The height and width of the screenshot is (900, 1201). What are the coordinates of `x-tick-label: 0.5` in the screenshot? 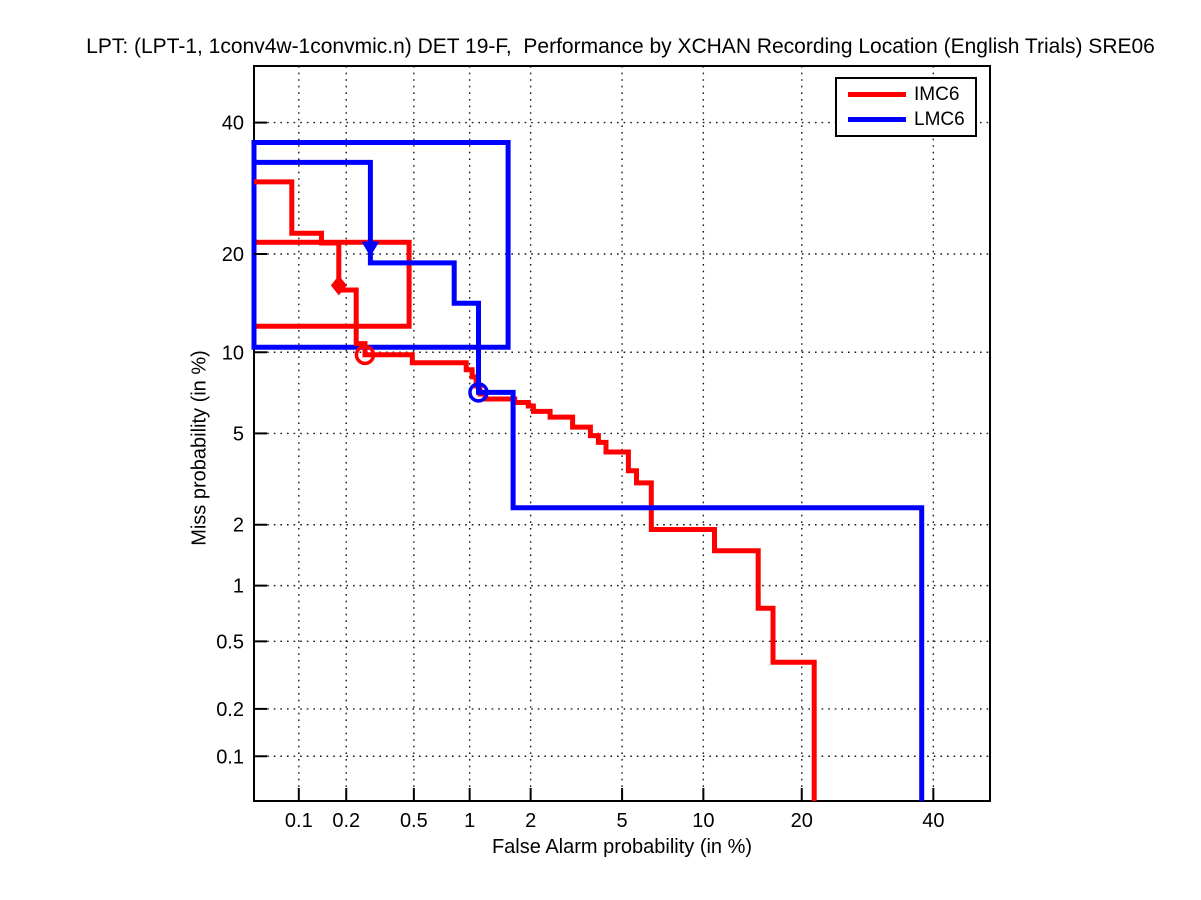 It's located at (414, 821).